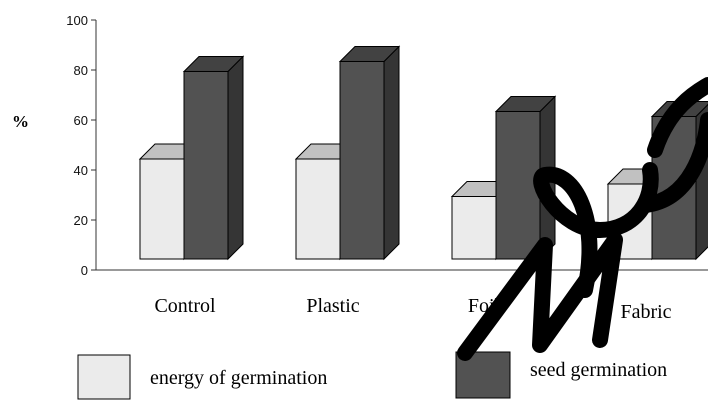 This screenshot has width=708, height=406. I want to click on legend-label: energy of germination, so click(238, 378).